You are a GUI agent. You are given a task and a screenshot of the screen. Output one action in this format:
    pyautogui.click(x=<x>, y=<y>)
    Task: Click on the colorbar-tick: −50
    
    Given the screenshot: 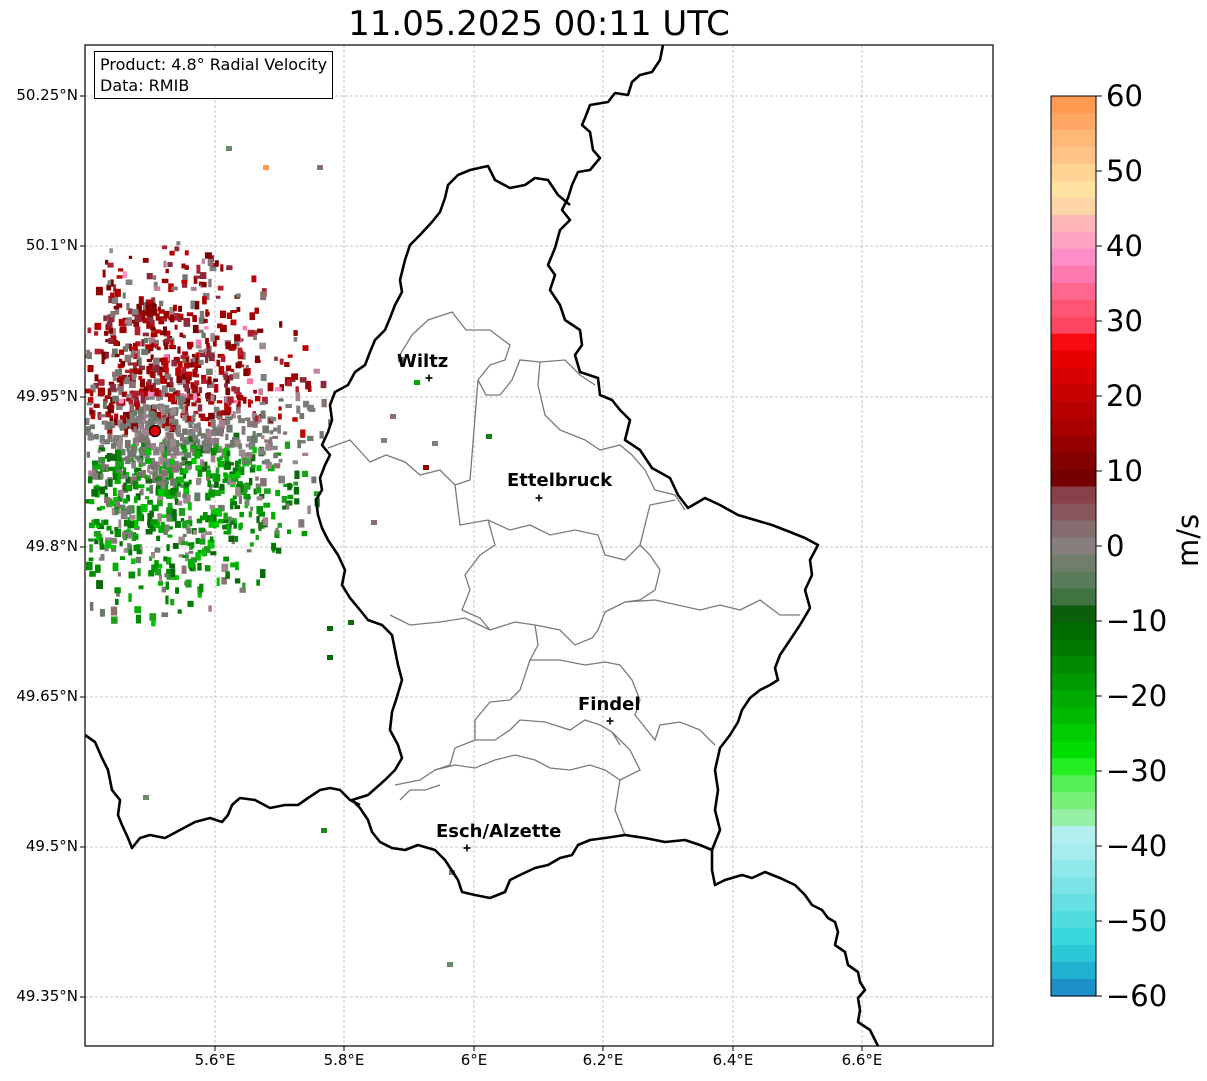 What is the action you would take?
    pyautogui.click(x=1137, y=921)
    